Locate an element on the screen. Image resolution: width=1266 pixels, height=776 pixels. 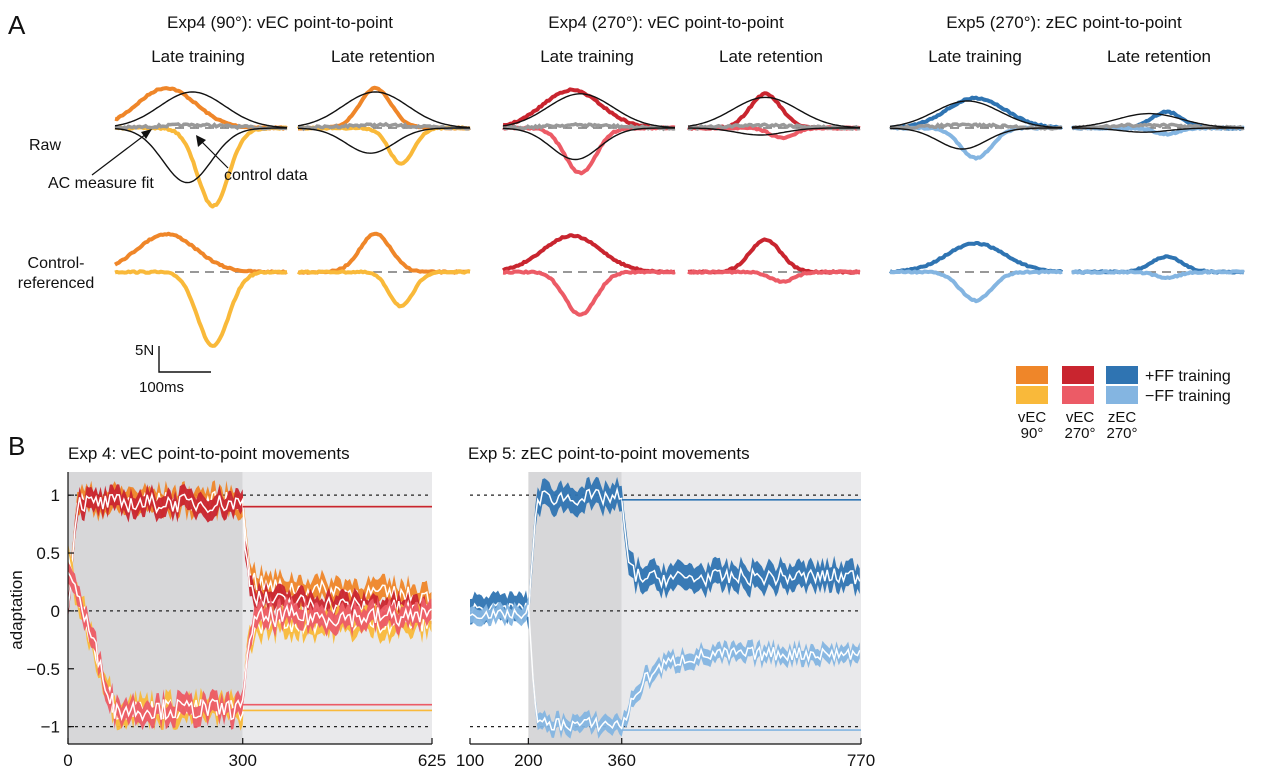
series-band-zec270_neg is located at coordinates (665, 667).